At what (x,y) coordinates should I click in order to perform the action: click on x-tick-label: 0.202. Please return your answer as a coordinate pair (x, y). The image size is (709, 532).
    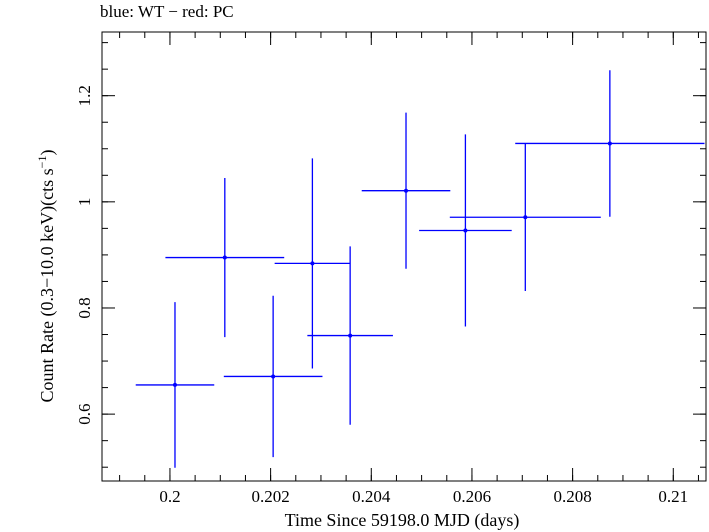
    Looking at the image, I should click on (270, 496).